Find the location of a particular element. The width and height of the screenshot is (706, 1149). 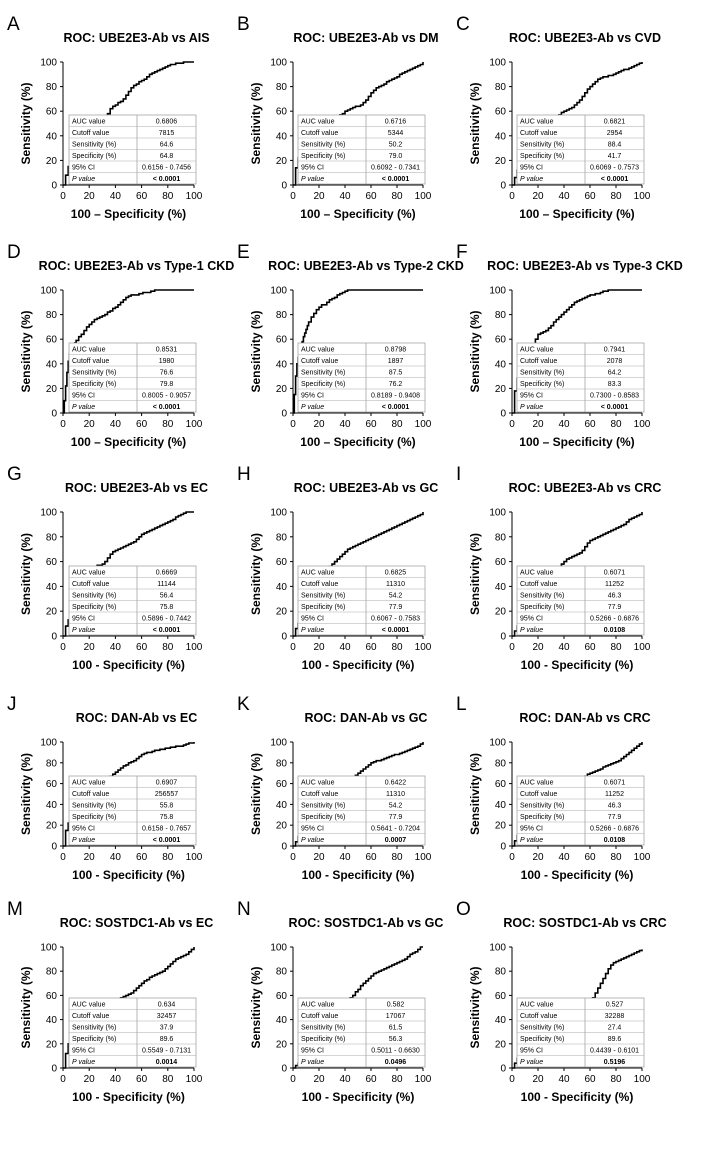

chart-title: ROC: UBE2E3-Ab vs GC is located at coordinates (366, 488).